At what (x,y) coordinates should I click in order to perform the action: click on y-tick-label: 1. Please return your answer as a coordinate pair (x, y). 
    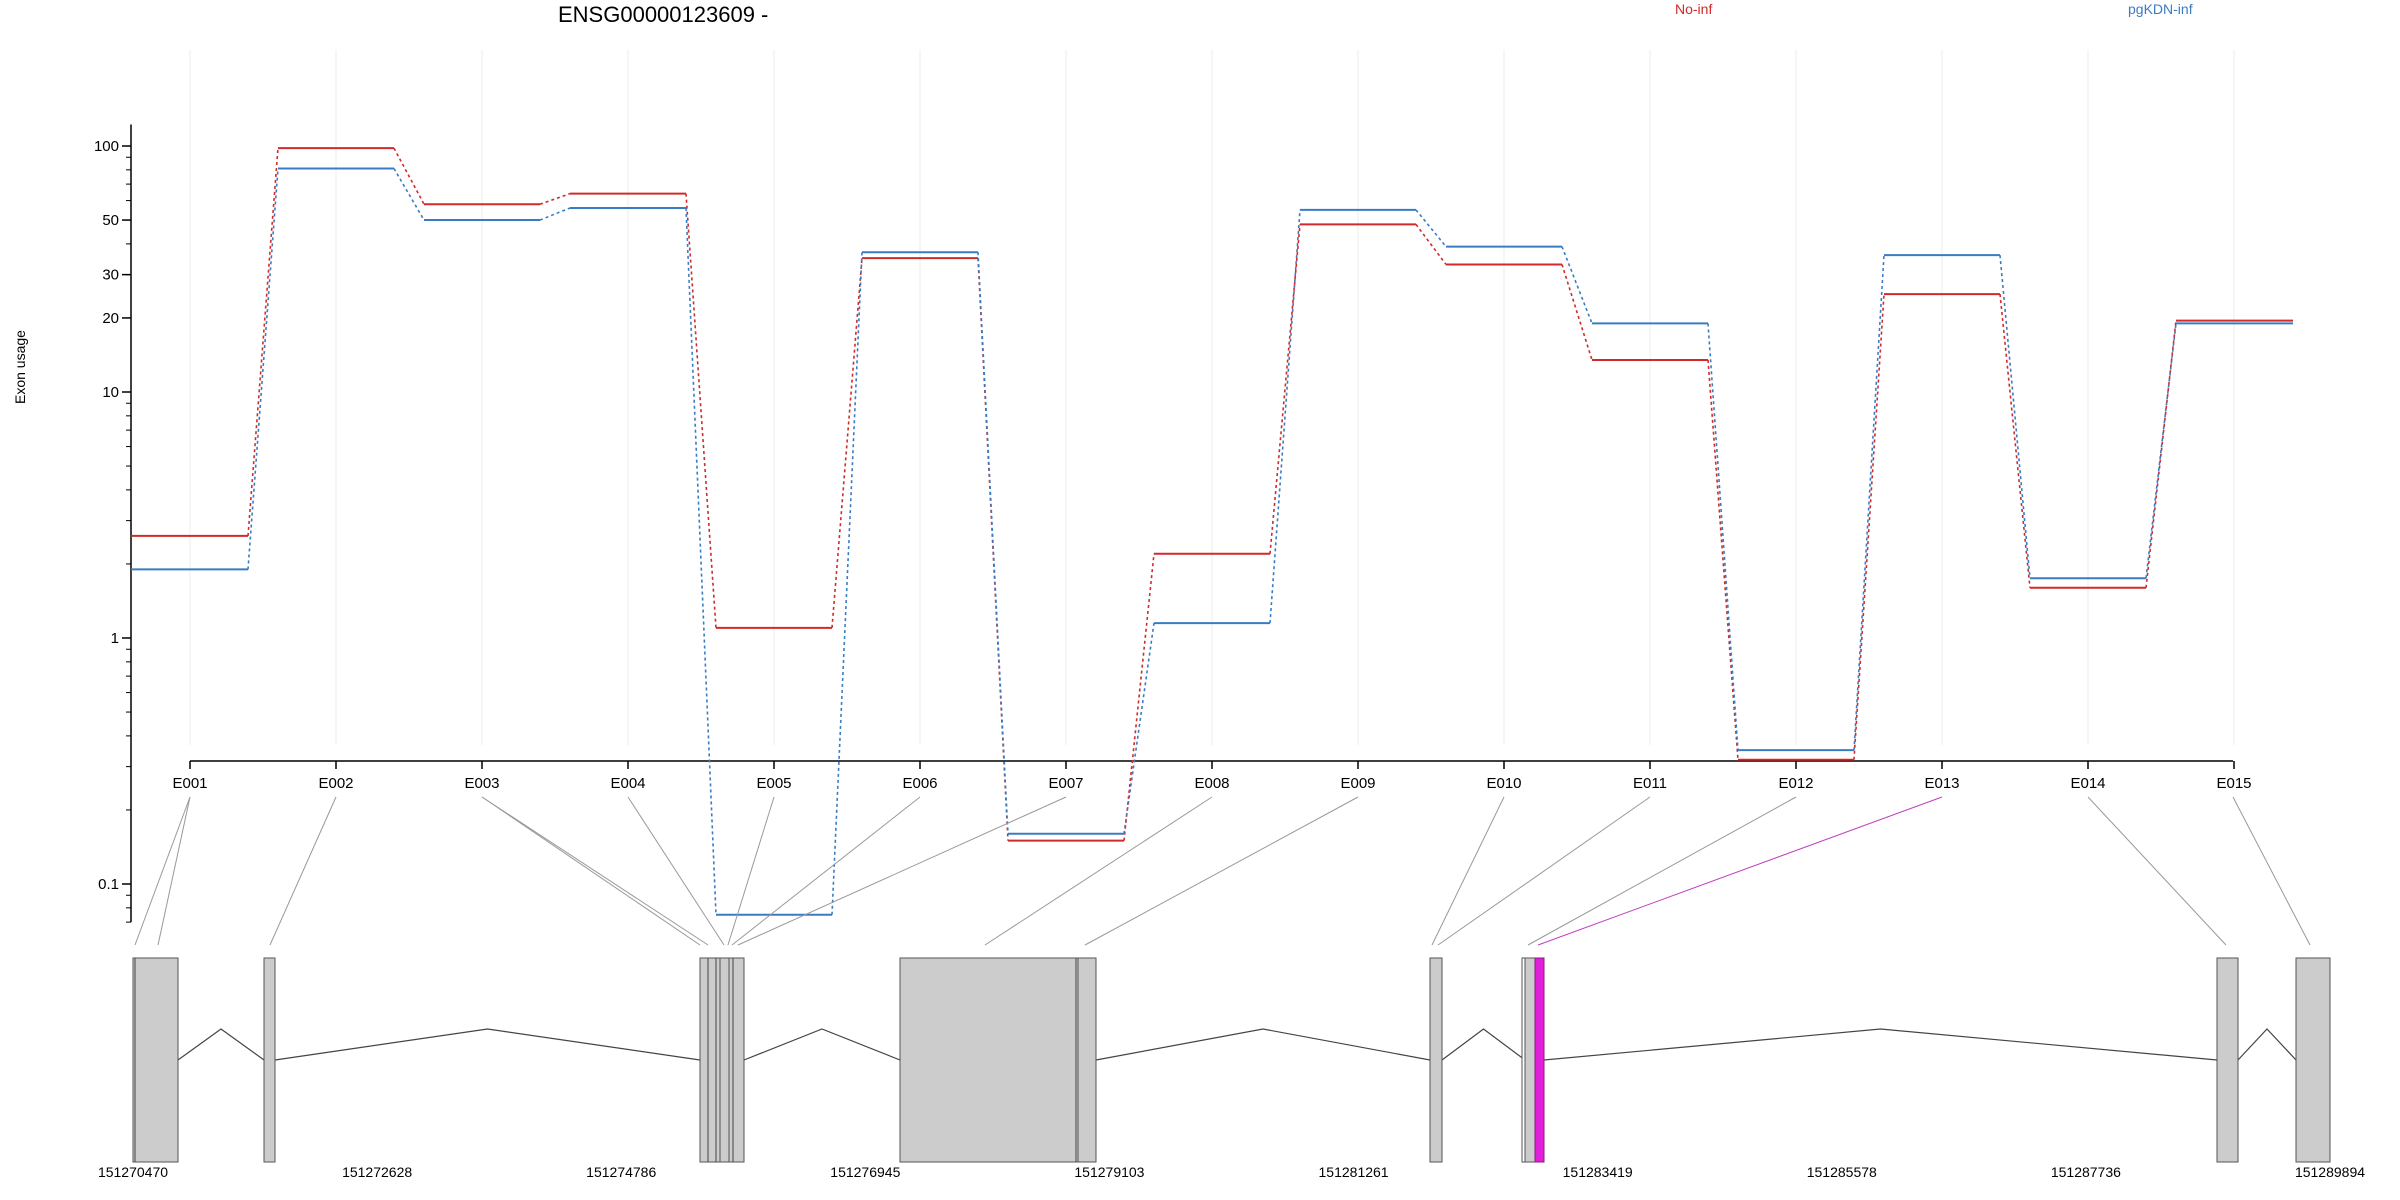
    Looking at the image, I should click on (115, 638).